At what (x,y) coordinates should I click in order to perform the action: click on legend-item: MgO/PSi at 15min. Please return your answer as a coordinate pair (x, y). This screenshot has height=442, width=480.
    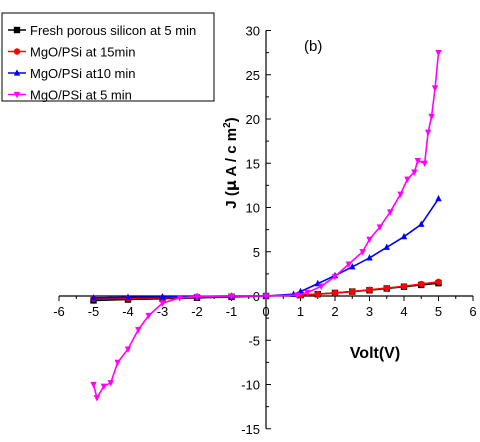
    Looking at the image, I should click on (72, 52).